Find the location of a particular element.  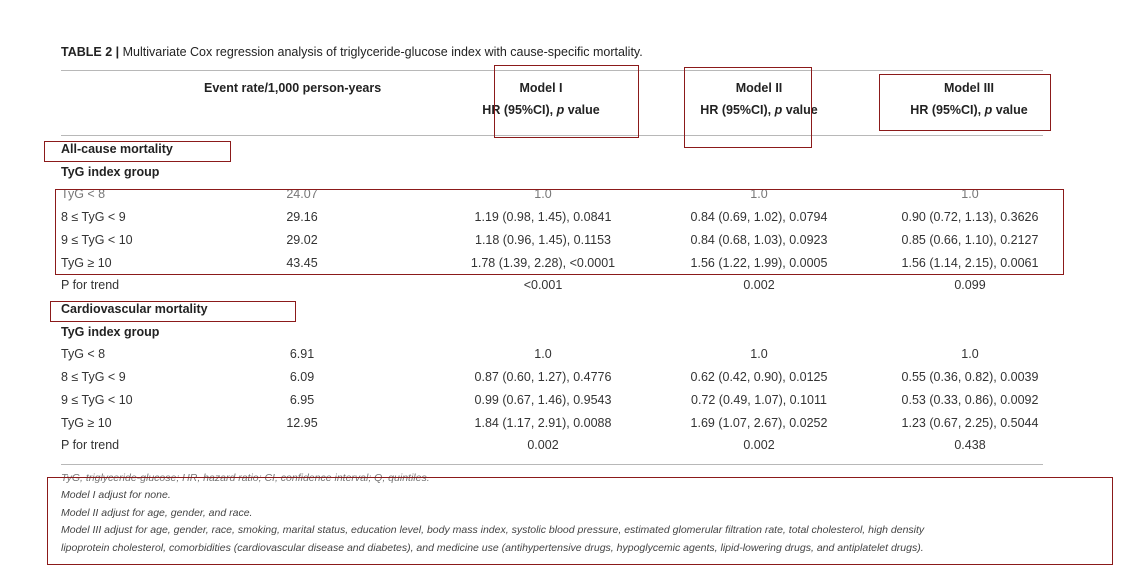

row-model-2: 1.69 (1.07, 2.67), 0.0252 is located at coordinates (759, 423).